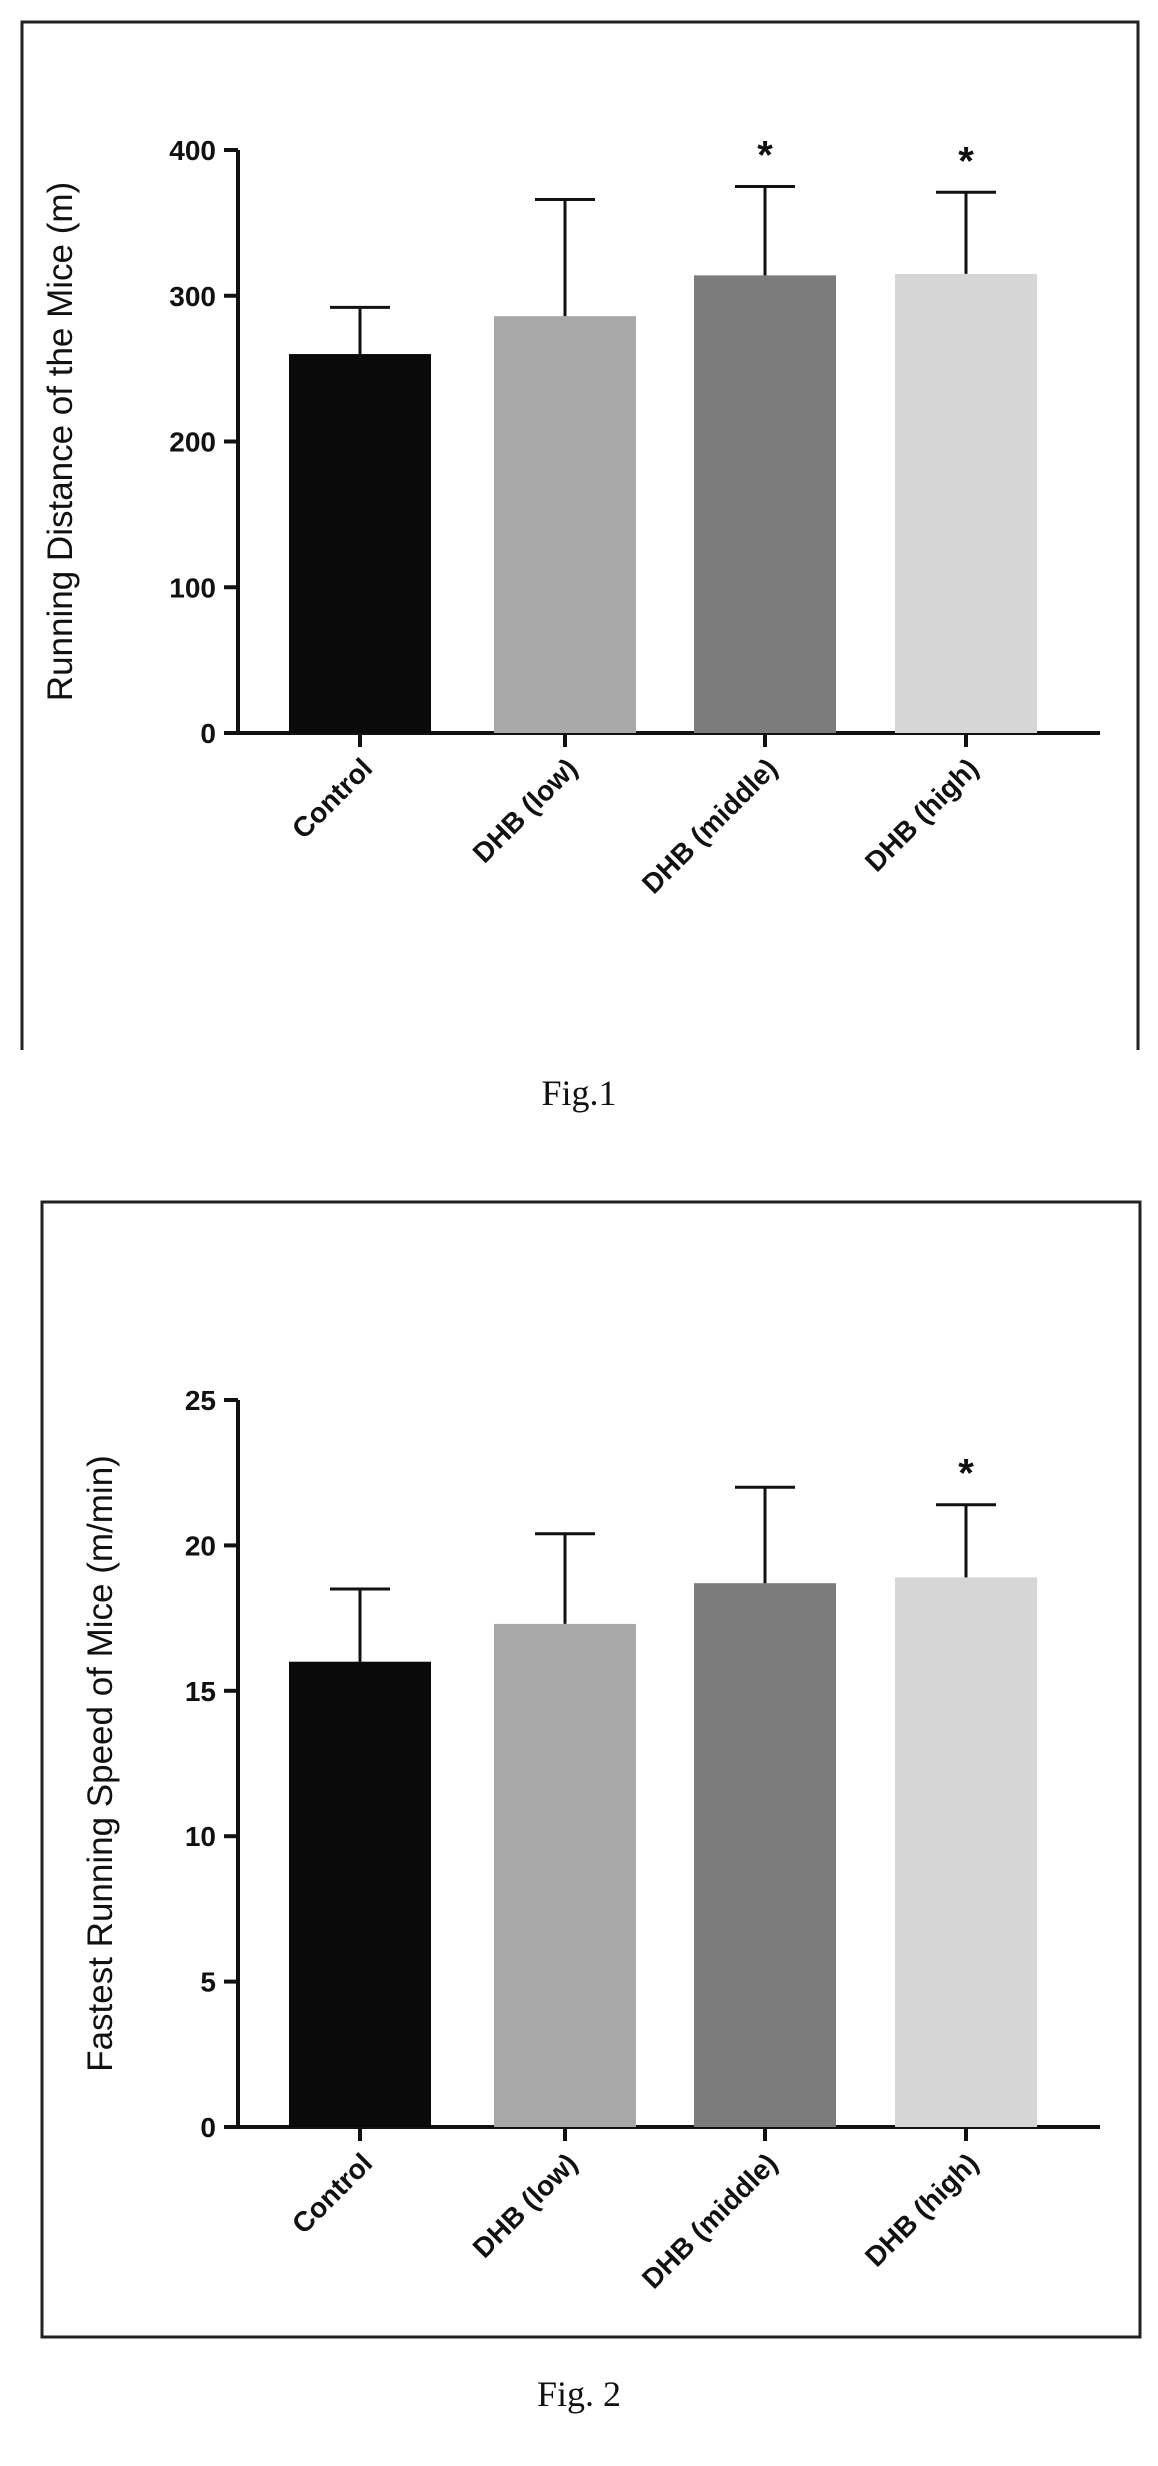  I want to click on y-tick-label: 200, so click(192, 442).